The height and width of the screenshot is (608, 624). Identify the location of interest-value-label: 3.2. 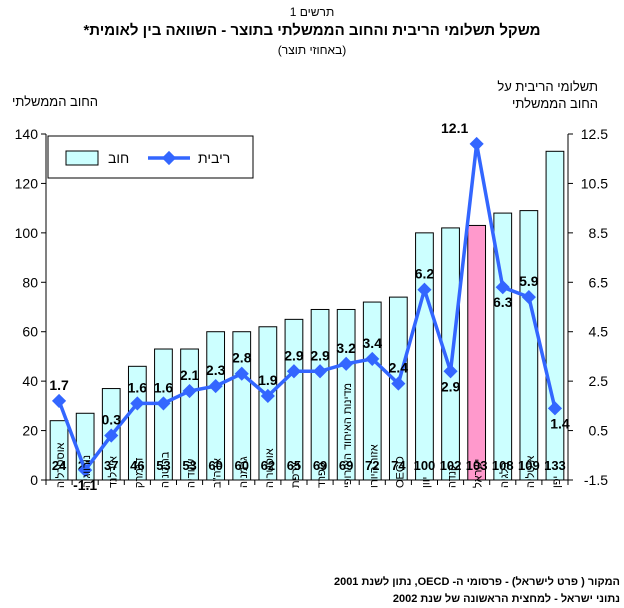
(346, 348).